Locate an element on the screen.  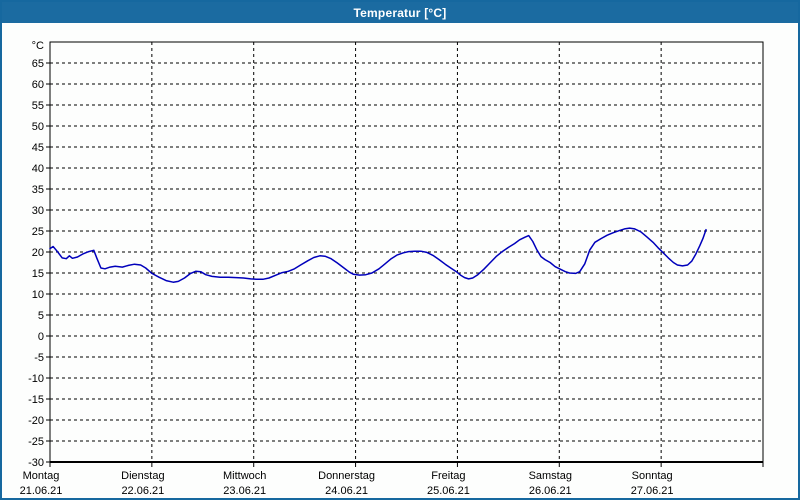
titlebar: Temperatur [°C] is located at coordinates (400, 12).